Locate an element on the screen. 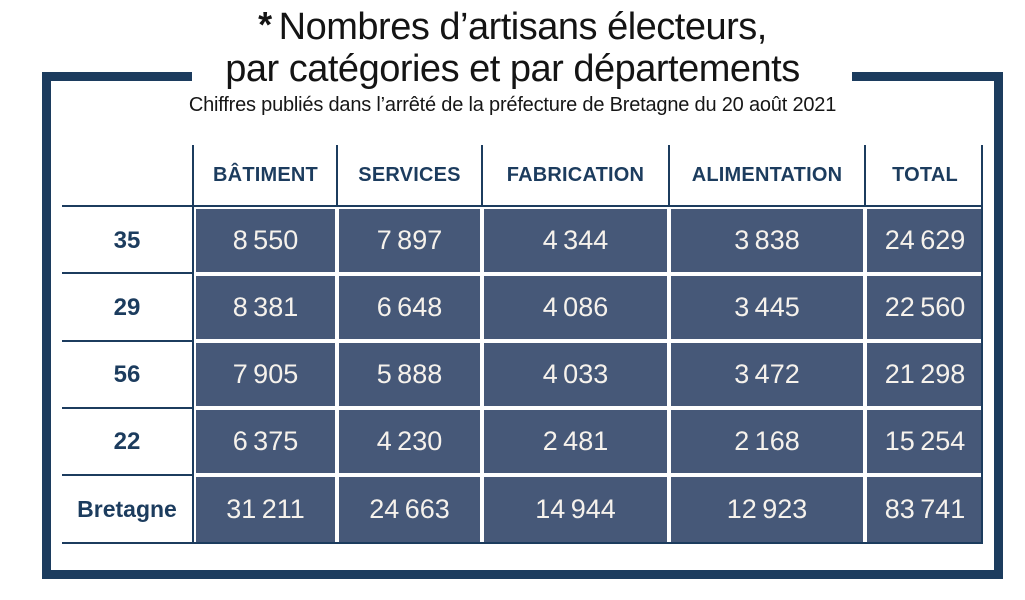 Image resolution: width=1025 pixels, height=600 pixels. cell-22-total: 15 254 is located at coordinates (925, 441).